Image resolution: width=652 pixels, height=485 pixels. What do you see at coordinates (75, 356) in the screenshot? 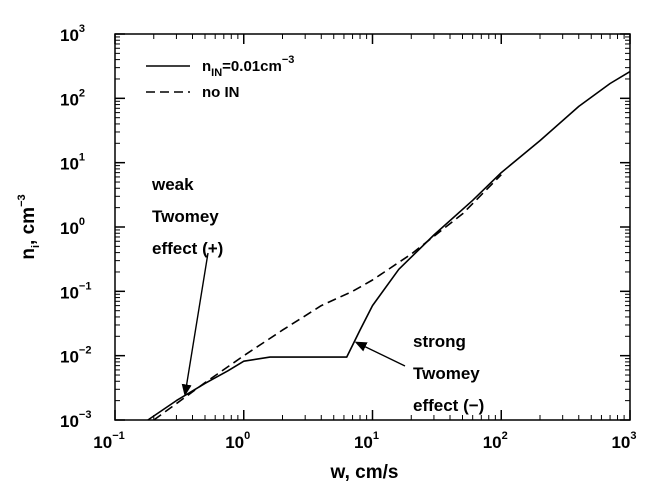
I see `y-tick-label: 10⁻²` at bounding box center [75, 356].